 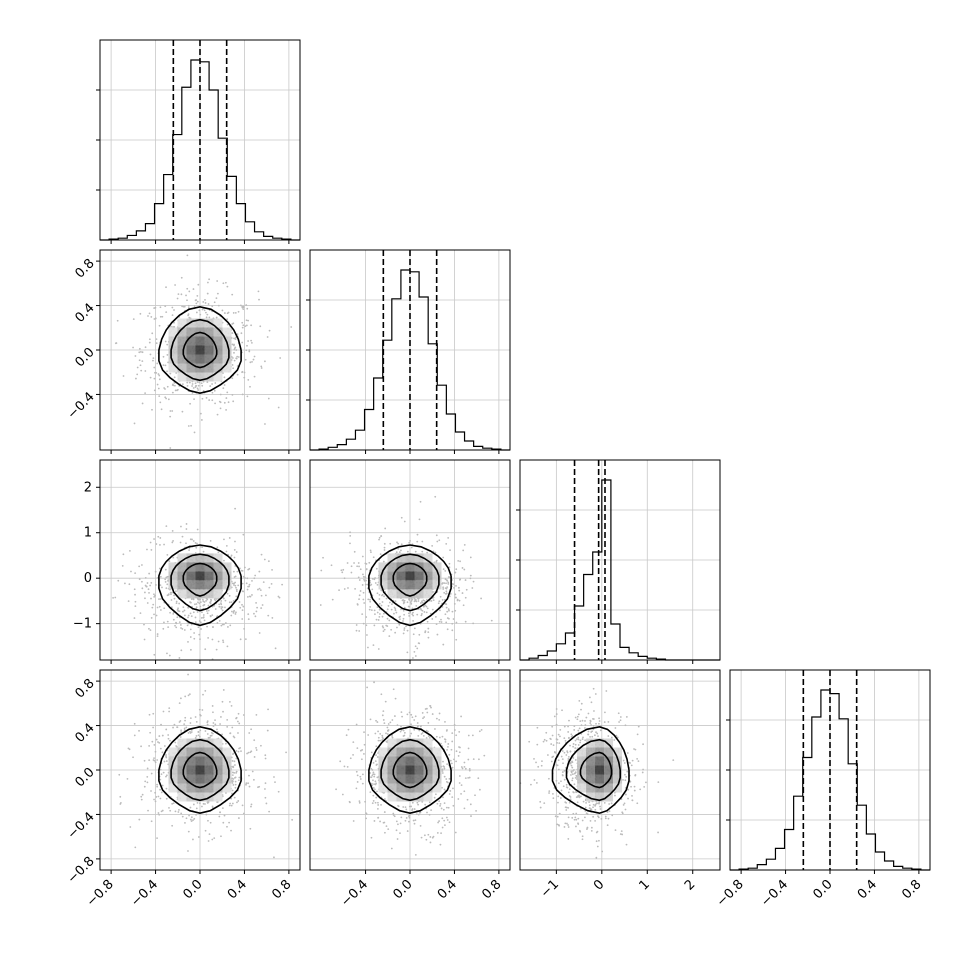 What do you see at coordinates (183, 789) in the screenshot?
I see `panel-3-0: −0.8 −0.4 0.0 0.4 0.8−0.8−0.40.00.40.8` at bounding box center [183, 789].